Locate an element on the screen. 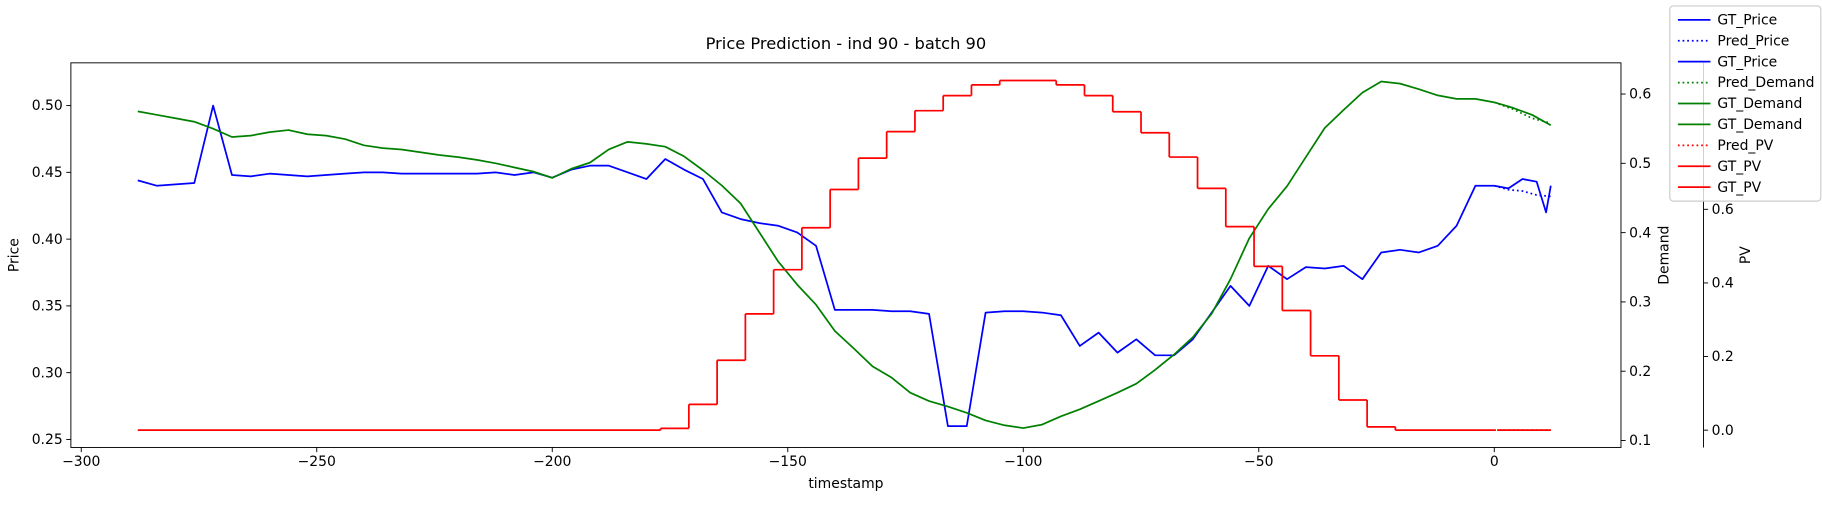  y2-tick-label: 0.2 is located at coordinates (1640, 372).